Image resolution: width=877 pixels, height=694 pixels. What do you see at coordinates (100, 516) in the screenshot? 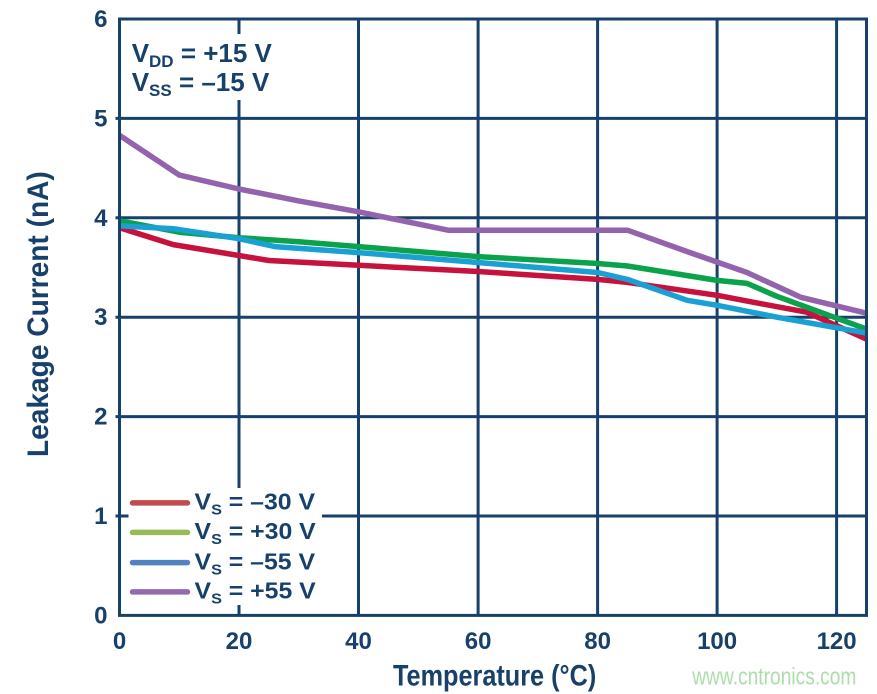
I see `svg-text: 1` at bounding box center [100, 516].